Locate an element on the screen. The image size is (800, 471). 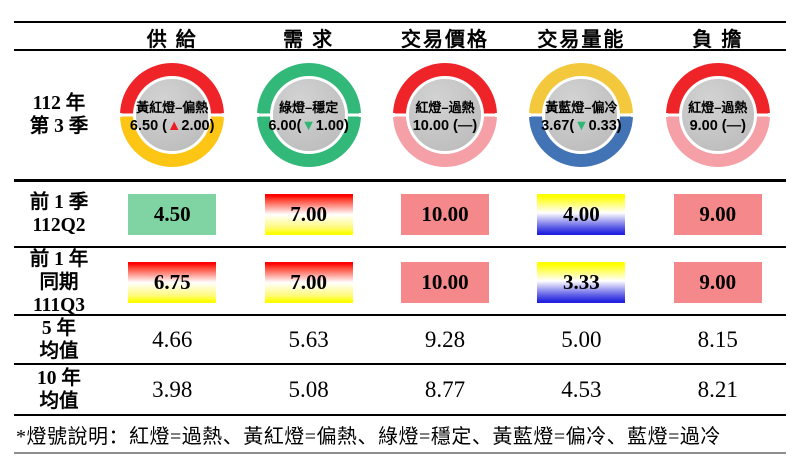
donut-text: 黃藍燈–偏冷 3.67(▼0.33) is located at coordinates (581, 115).